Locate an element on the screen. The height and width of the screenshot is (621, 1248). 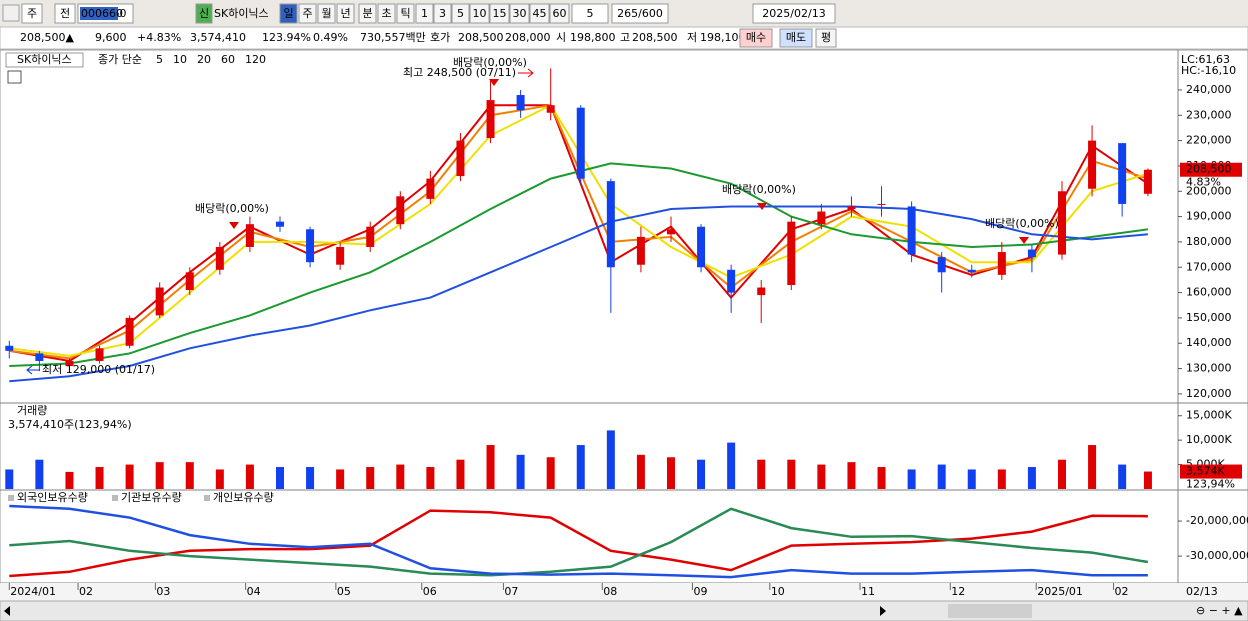
period-button: 년 is located at coordinates (345, 13).